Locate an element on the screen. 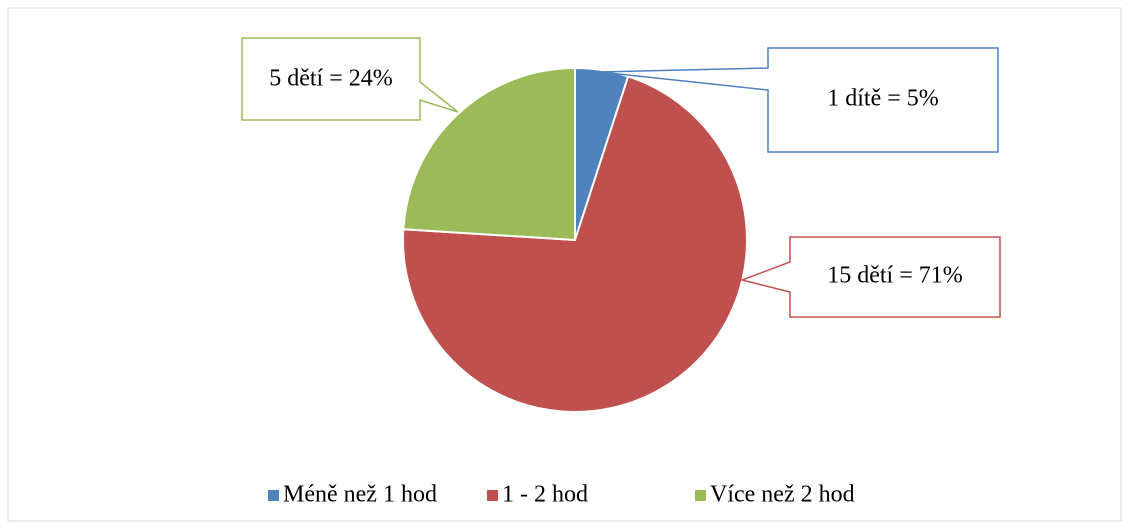 This screenshot has height=530, width=1130. legend-label: 1 - 2 hod is located at coordinates (545, 495).